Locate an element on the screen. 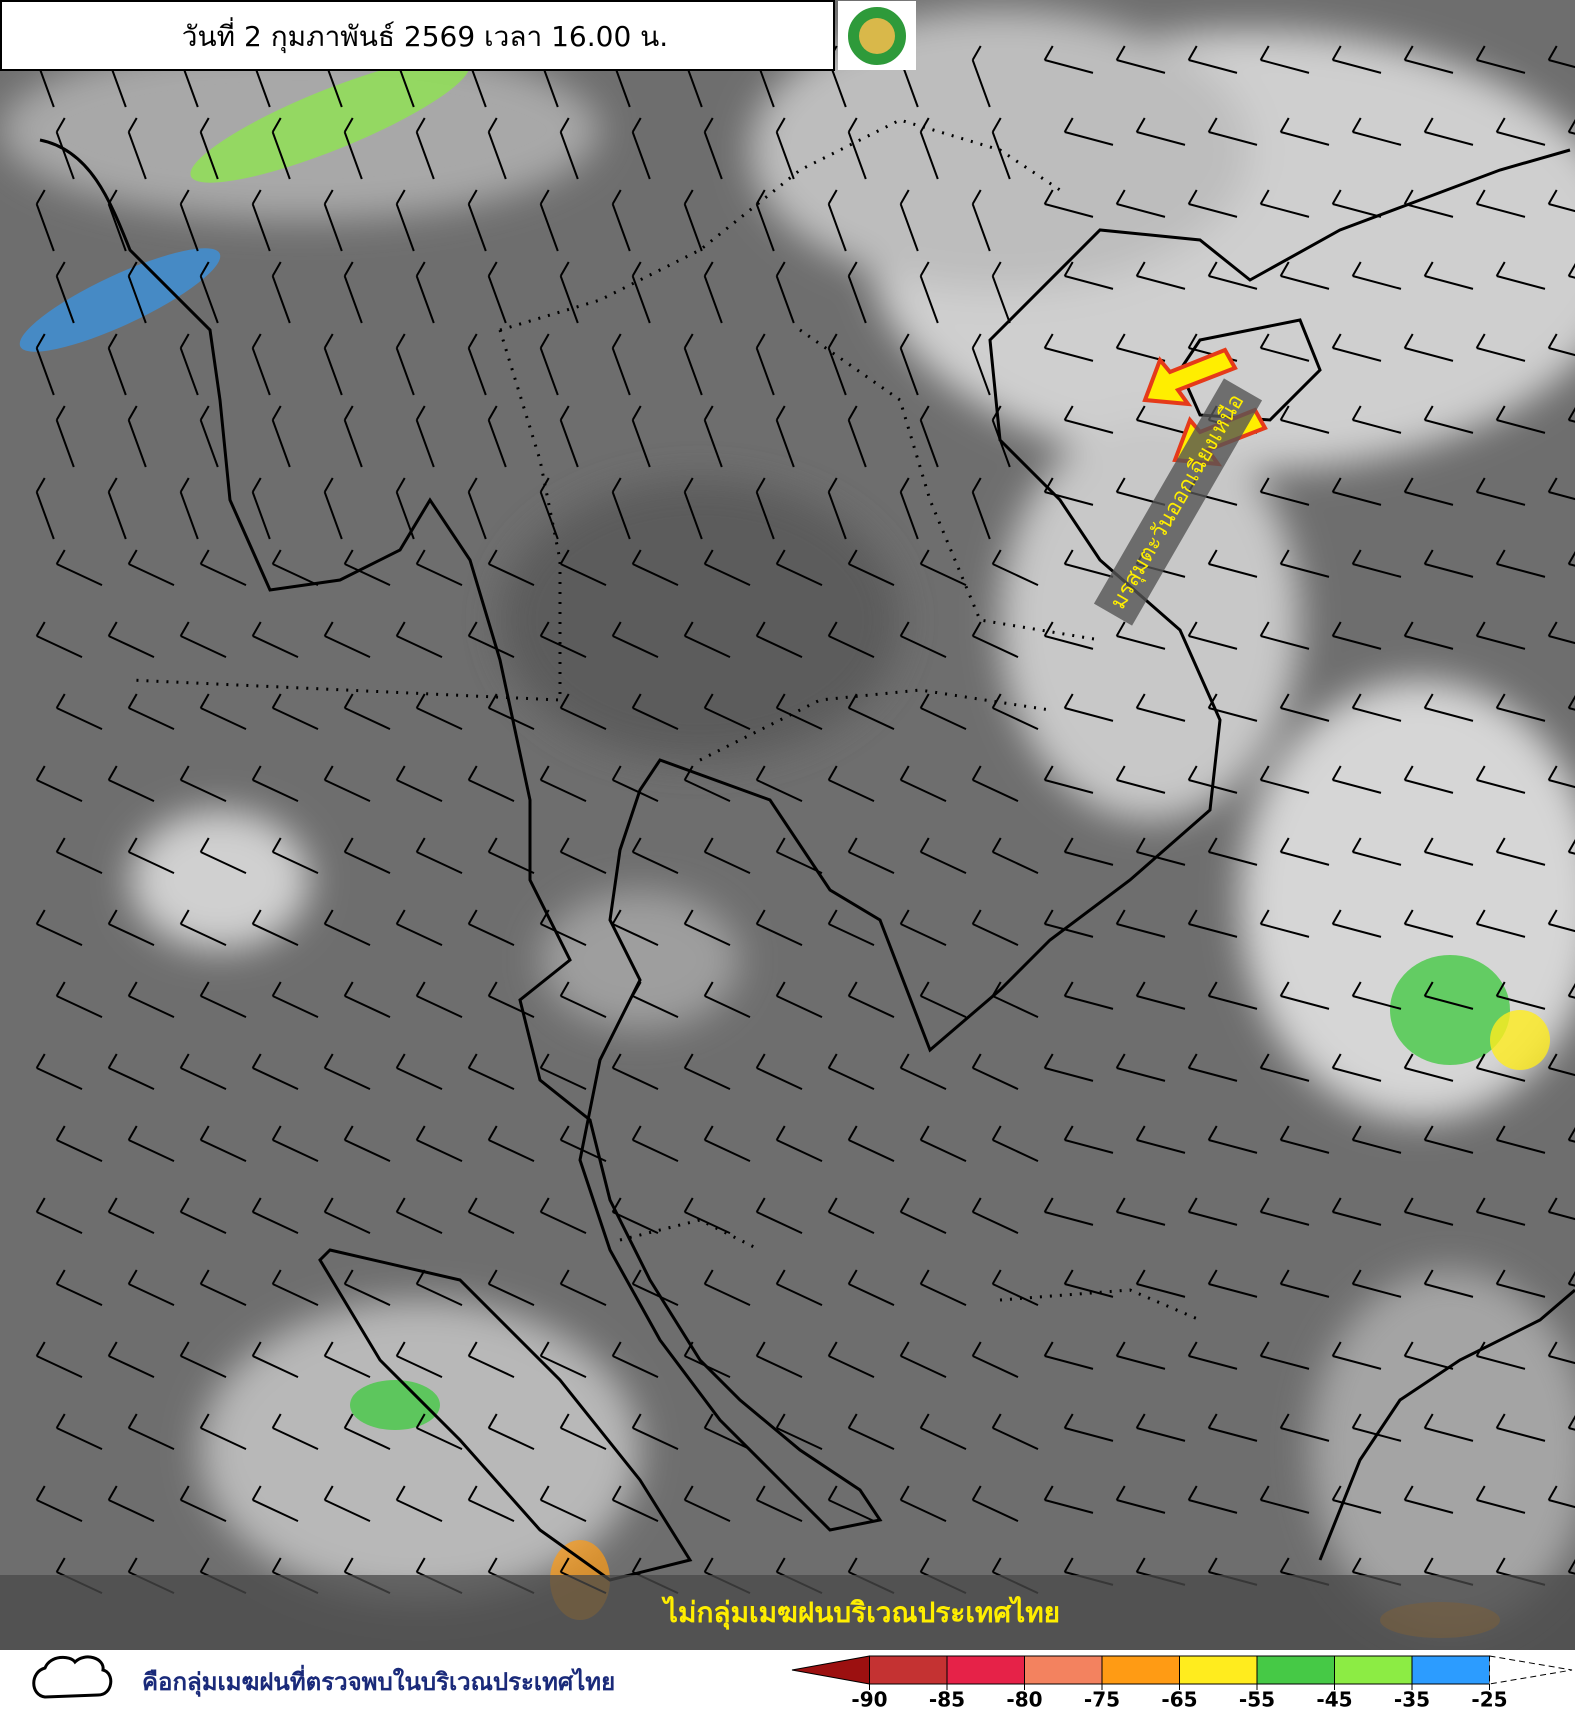 This screenshot has width=1575, height=1720. logo-emblem is located at coordinates (877, 36).